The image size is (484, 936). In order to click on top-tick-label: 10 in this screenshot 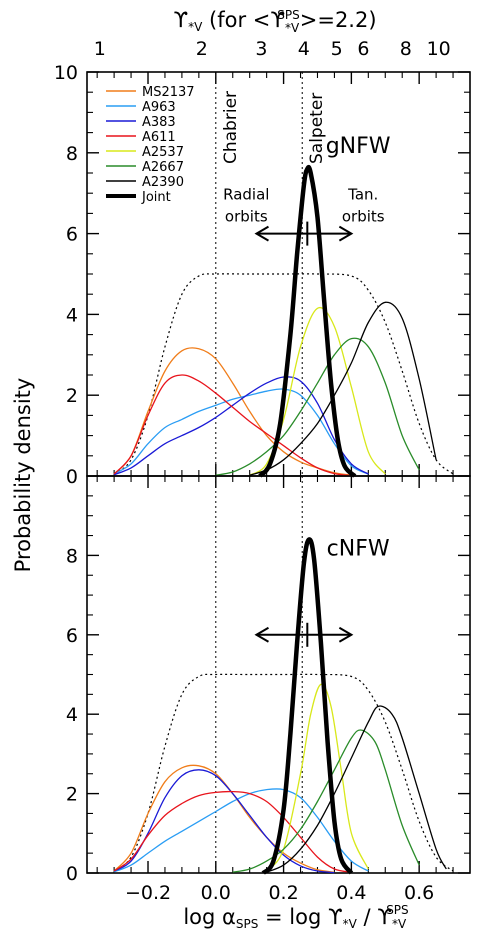, I will do `click(439, 49)`.